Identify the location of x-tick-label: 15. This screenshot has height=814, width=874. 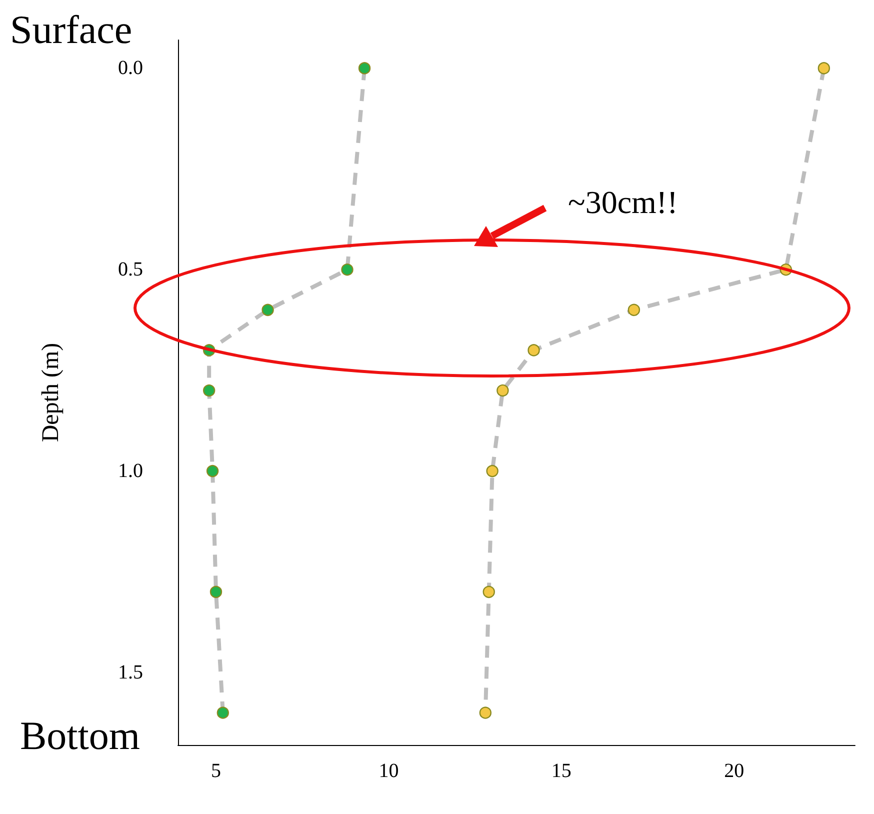
(561, 771).